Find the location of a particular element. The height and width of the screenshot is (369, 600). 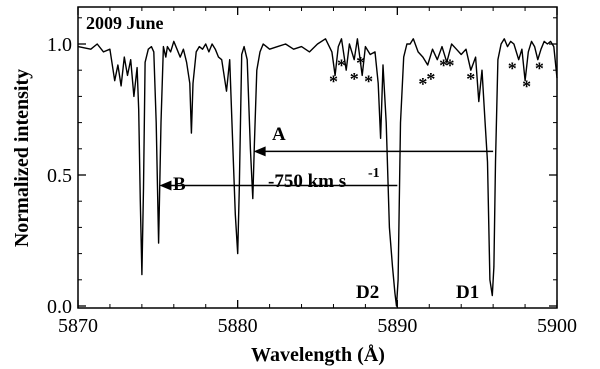

x-axis-title: Wavelength (Å) is located at coordinates (318, 354).